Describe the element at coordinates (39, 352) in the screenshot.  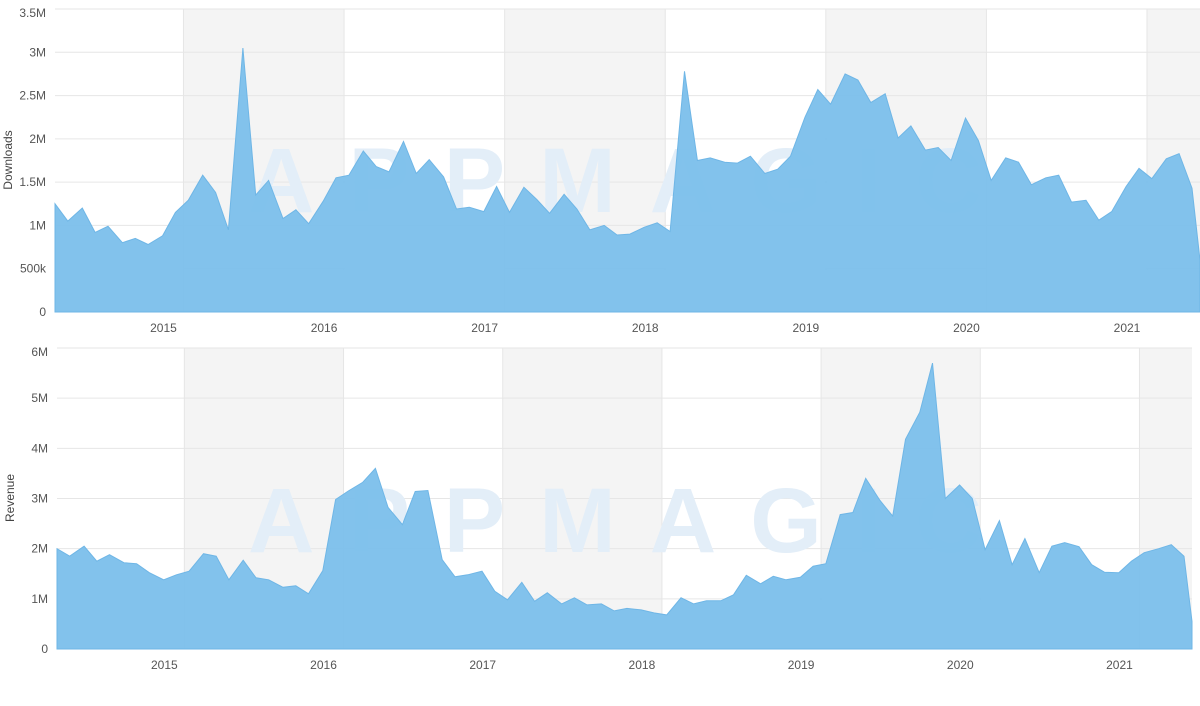
I see `y-tick-label: 6M` at that location.